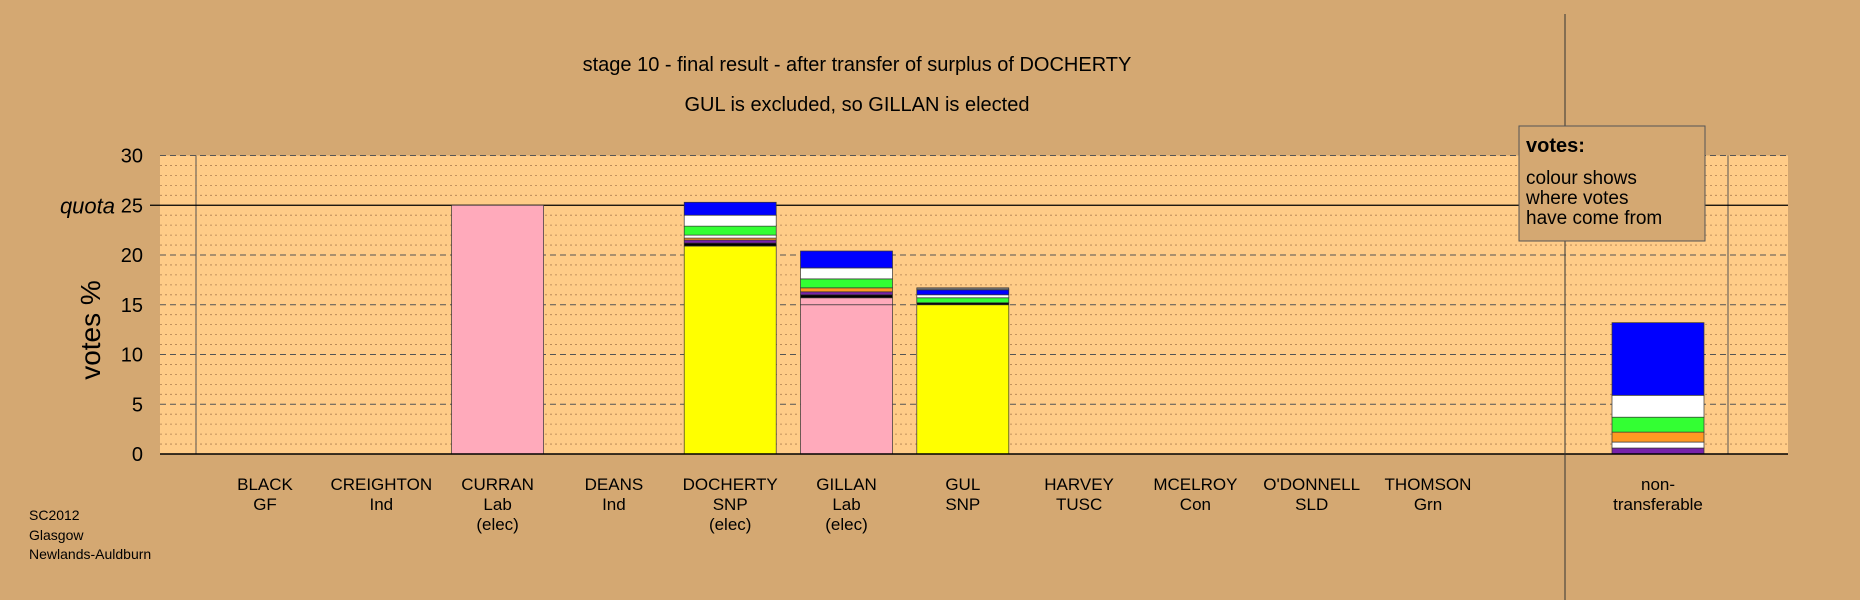  Describe the element at coordinates (54, 515) in the screenshot. I see `footer-line-1: SC2012` at that location.